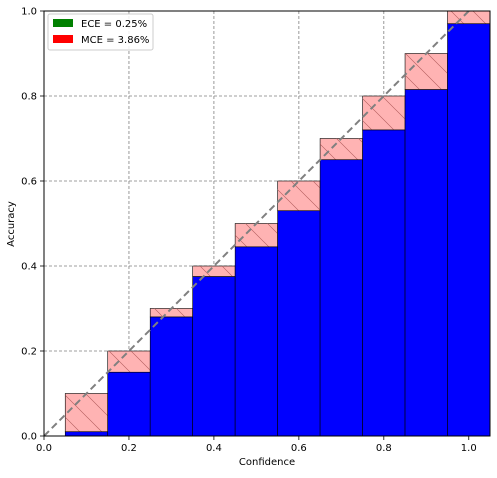  Describe the element at coordinates (114, 24) in the screenshot. I see `legend-label-ece: ECE = 0.25%` at that location.